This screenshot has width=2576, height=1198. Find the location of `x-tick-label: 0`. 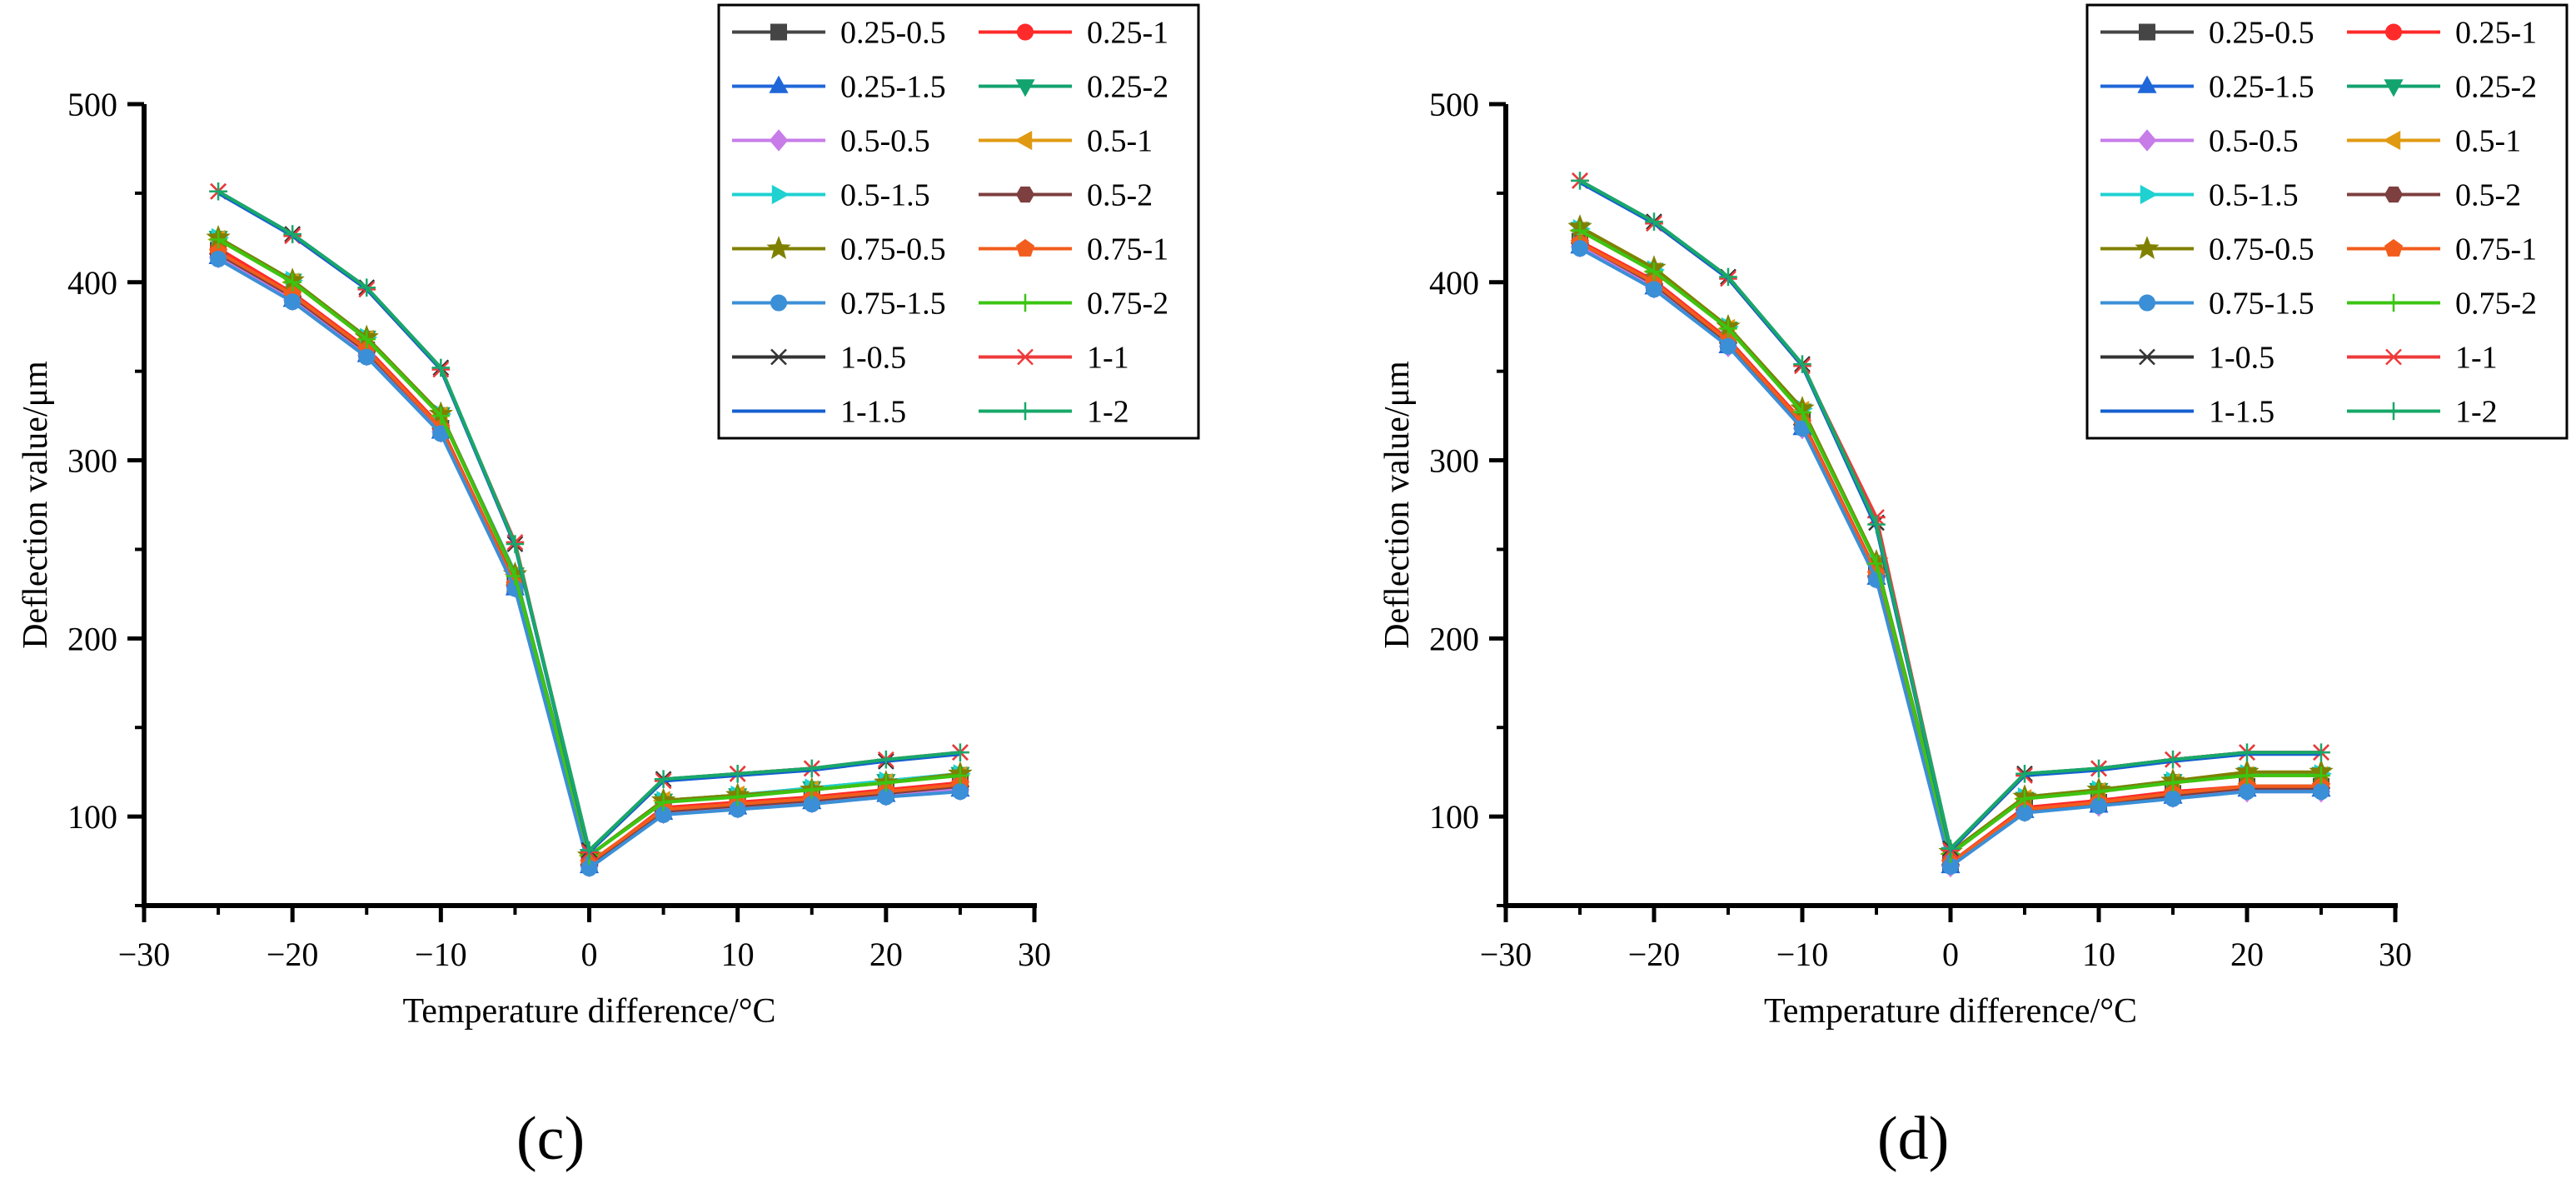

x-tick-label: 0 is located at coordinates (589, 955).